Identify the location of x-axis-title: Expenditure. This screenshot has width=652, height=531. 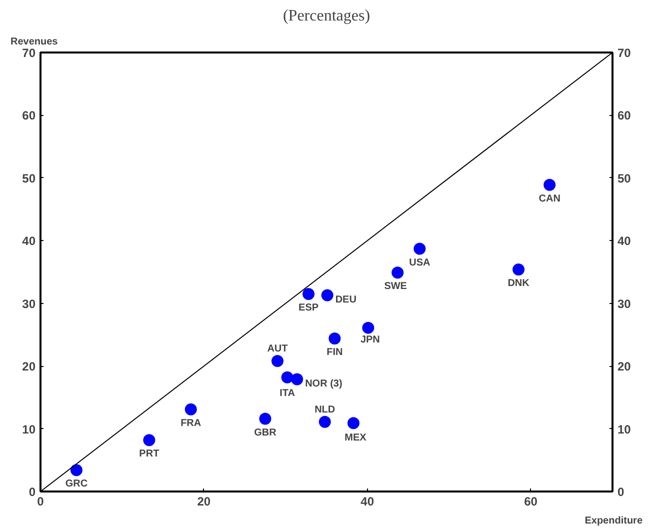
(613, 521).